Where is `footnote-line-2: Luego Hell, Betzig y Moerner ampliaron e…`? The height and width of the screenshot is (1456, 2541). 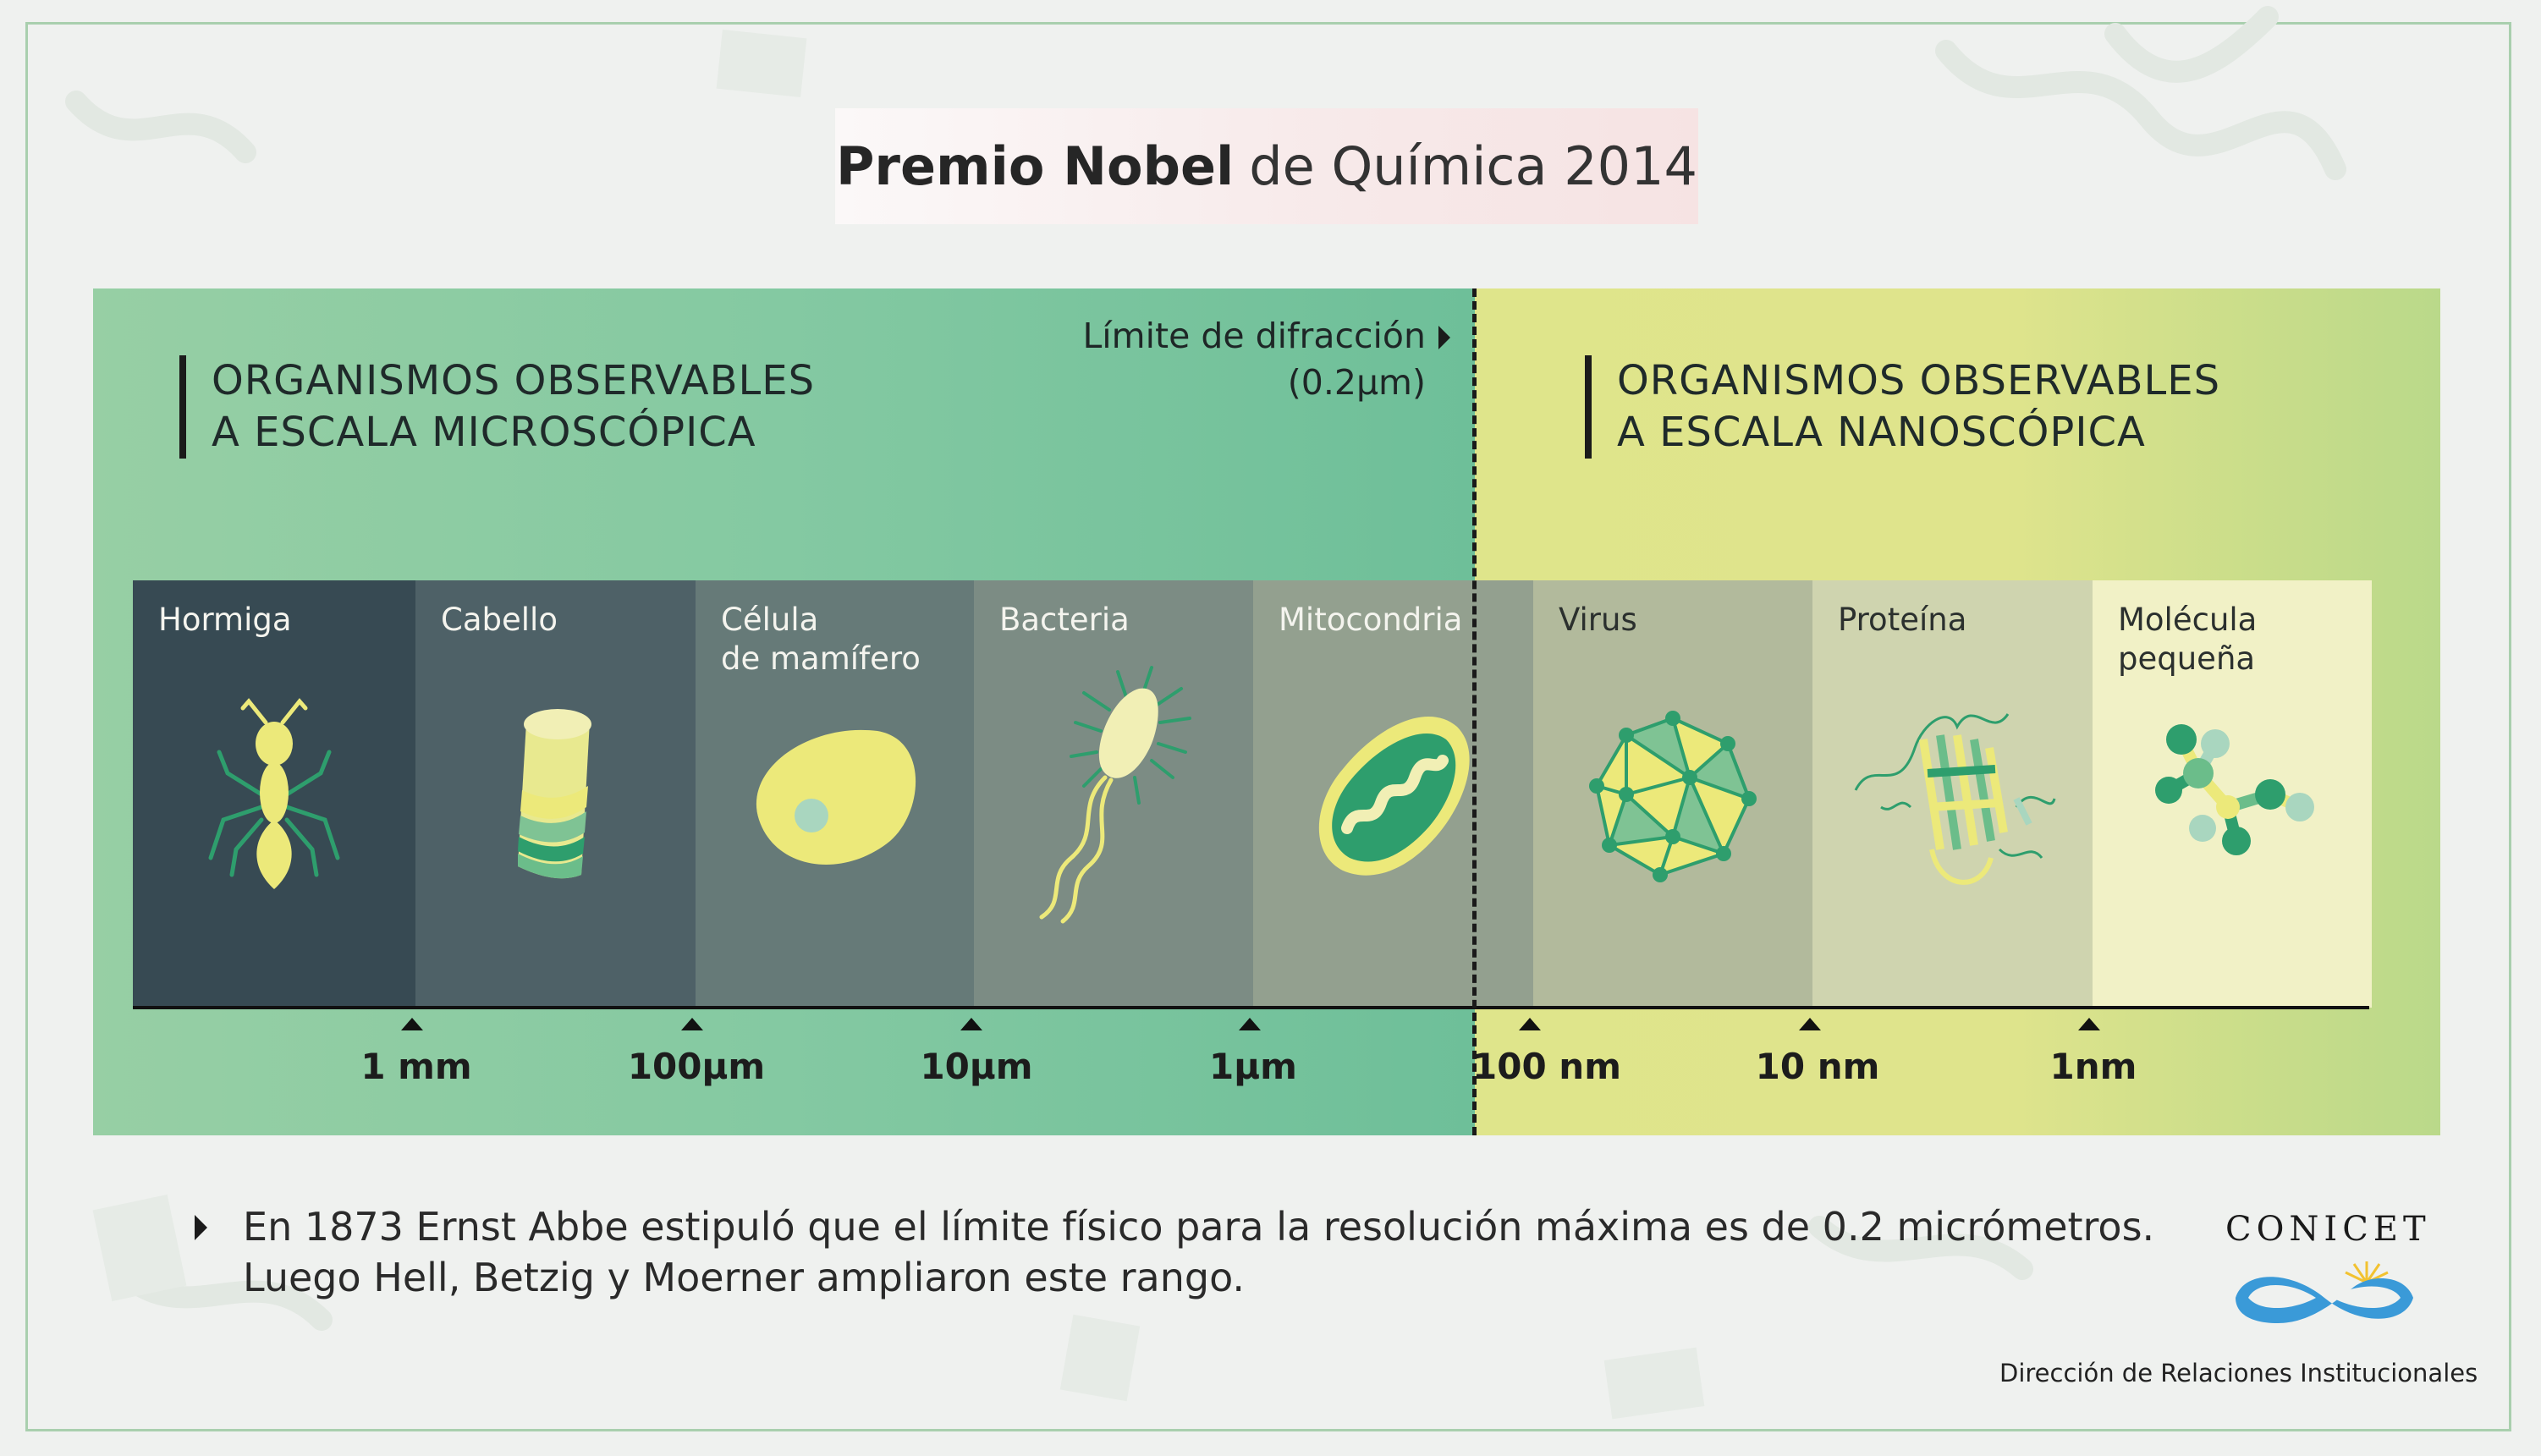 footnote-line-2: Luego Hell, Betzig y Moerner ampliaron e… is located at coordinates (744, 1277).